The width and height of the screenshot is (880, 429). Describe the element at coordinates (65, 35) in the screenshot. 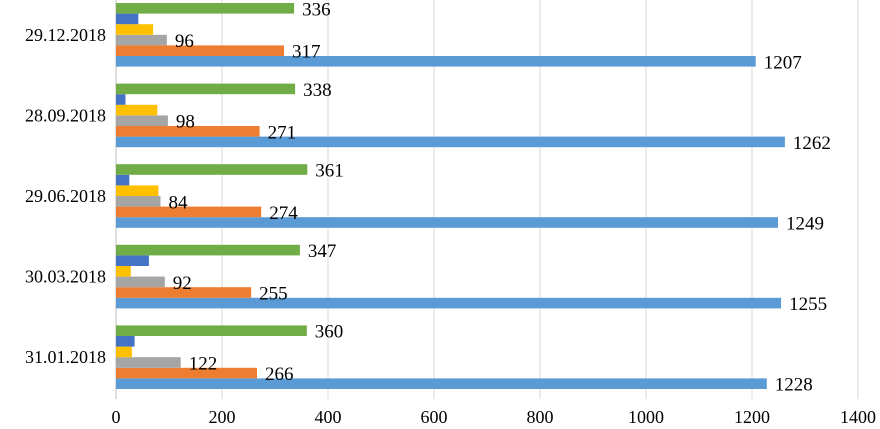

I see `category-label: 29.12.2018` at that location.